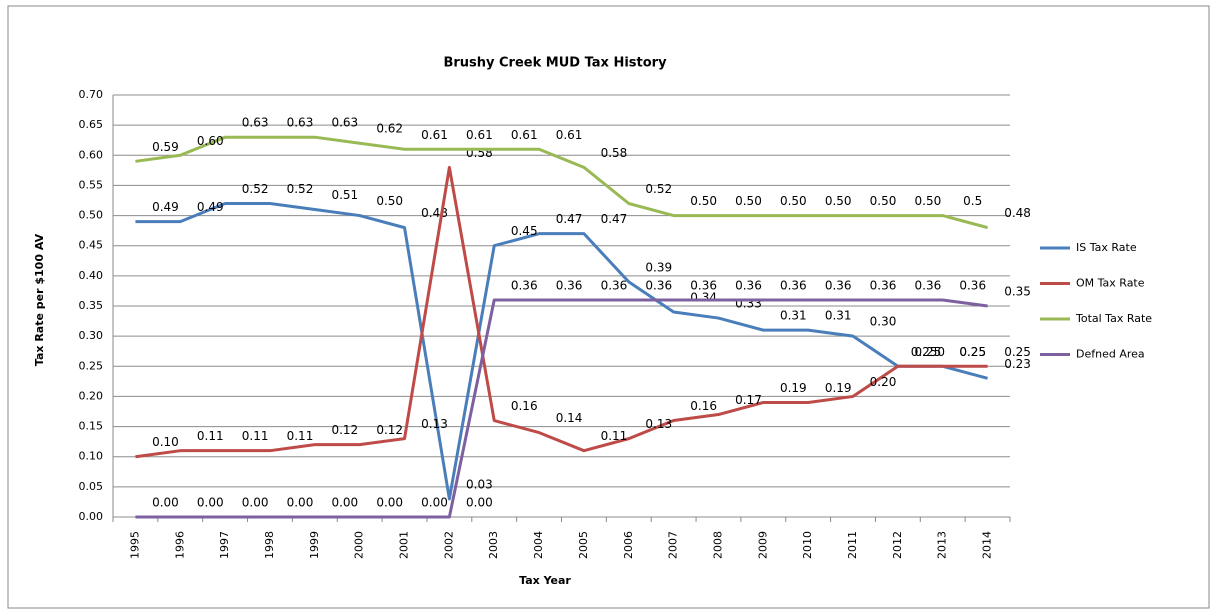  Describe the element at coordinates (359, 545) in the screenshot. I see `x-tick-label: 2000` at that location.